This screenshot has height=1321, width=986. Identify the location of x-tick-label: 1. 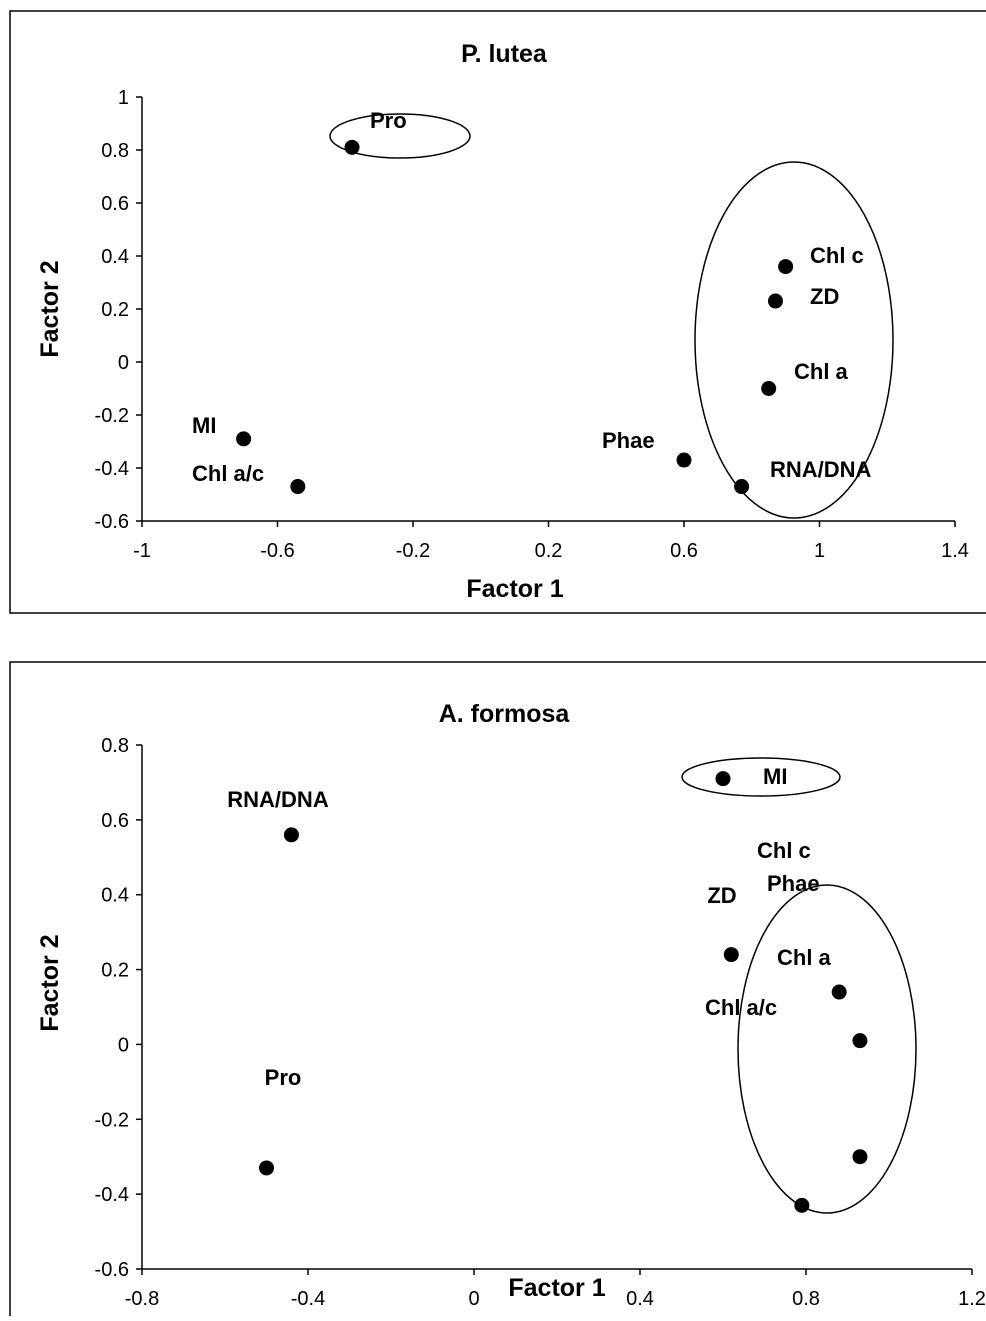
(819, 551).